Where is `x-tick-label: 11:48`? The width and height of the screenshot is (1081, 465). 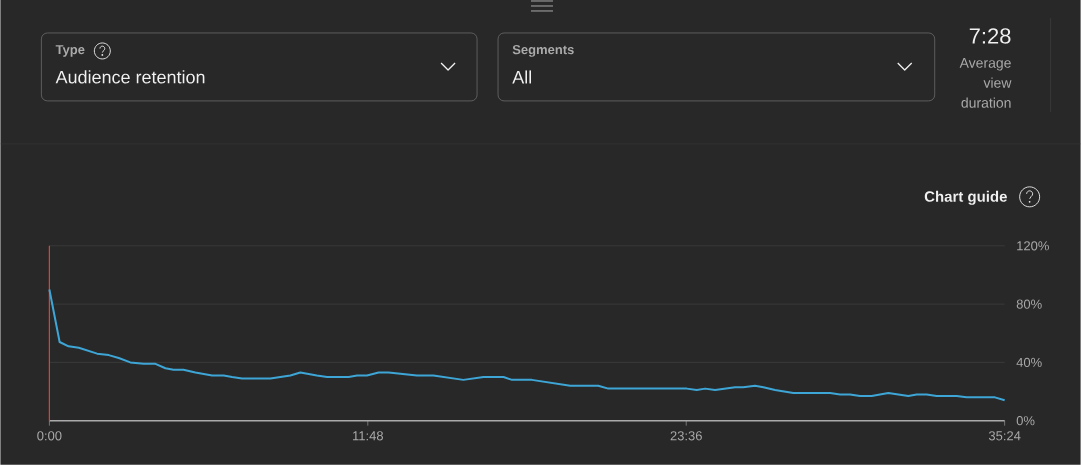
x-tick-label: 11:48 is located at coordinates (368, 436).